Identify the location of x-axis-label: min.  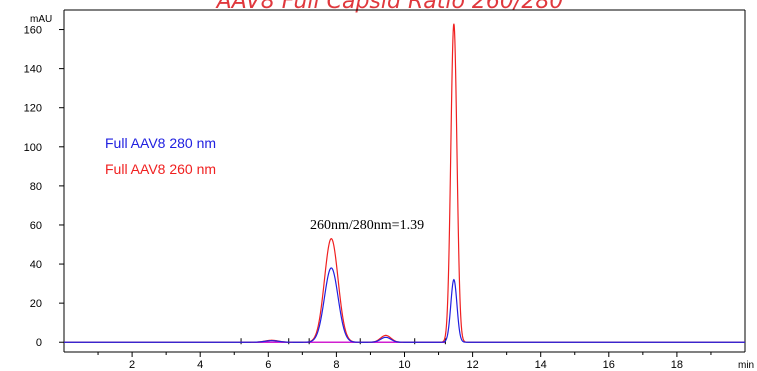
(746, 365).